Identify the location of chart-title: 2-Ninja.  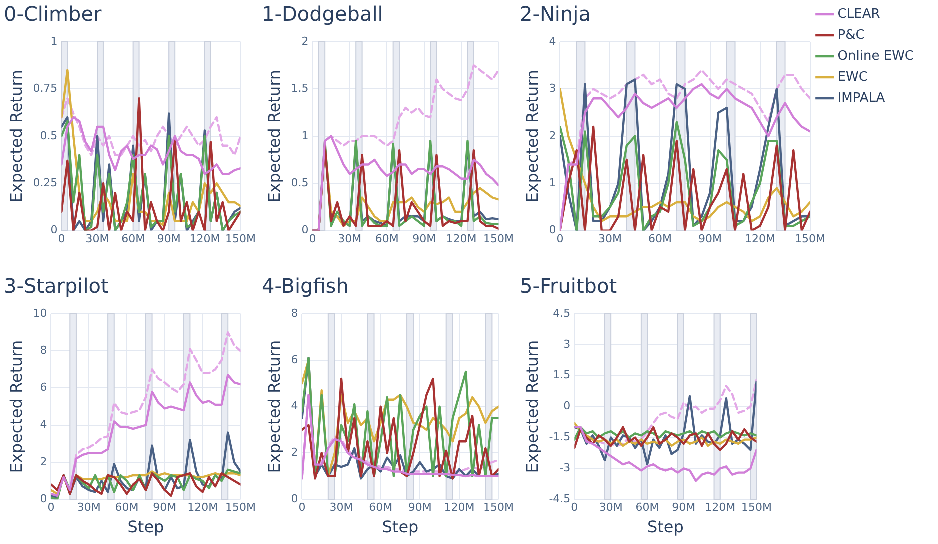
(555, 14).